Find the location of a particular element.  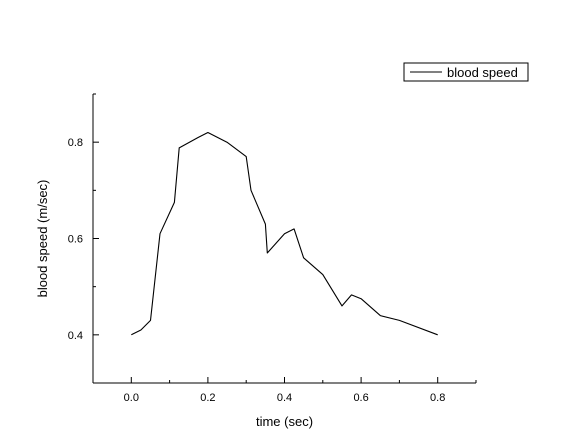

y-tick-label: 0.8 is located at coordinates (75, 143).